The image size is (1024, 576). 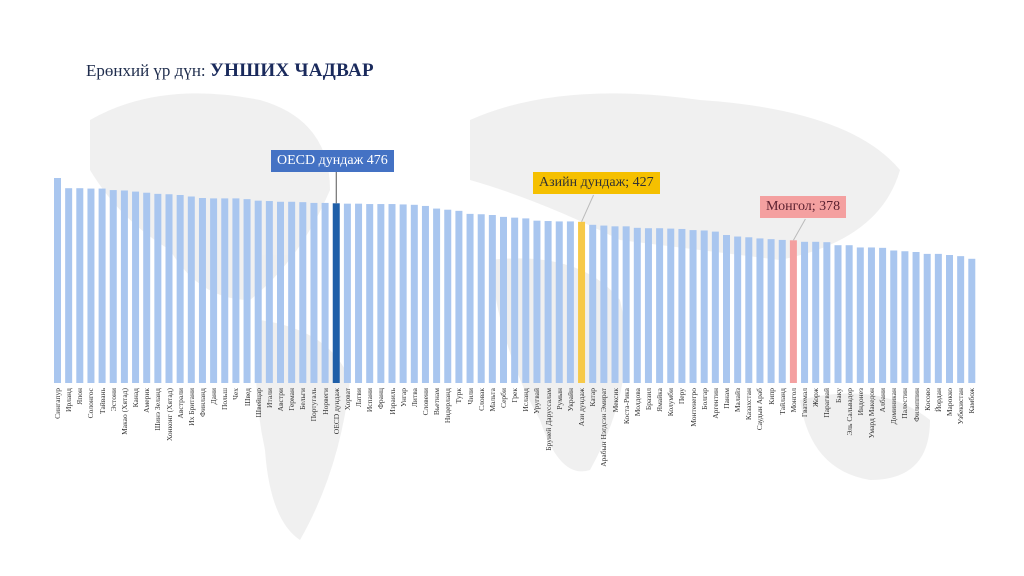 What do you see at coordinates (158, 409) in the screenshot?
I see `x-tick-label: Шинэ Зеланд` at bounding box center [158, 409].